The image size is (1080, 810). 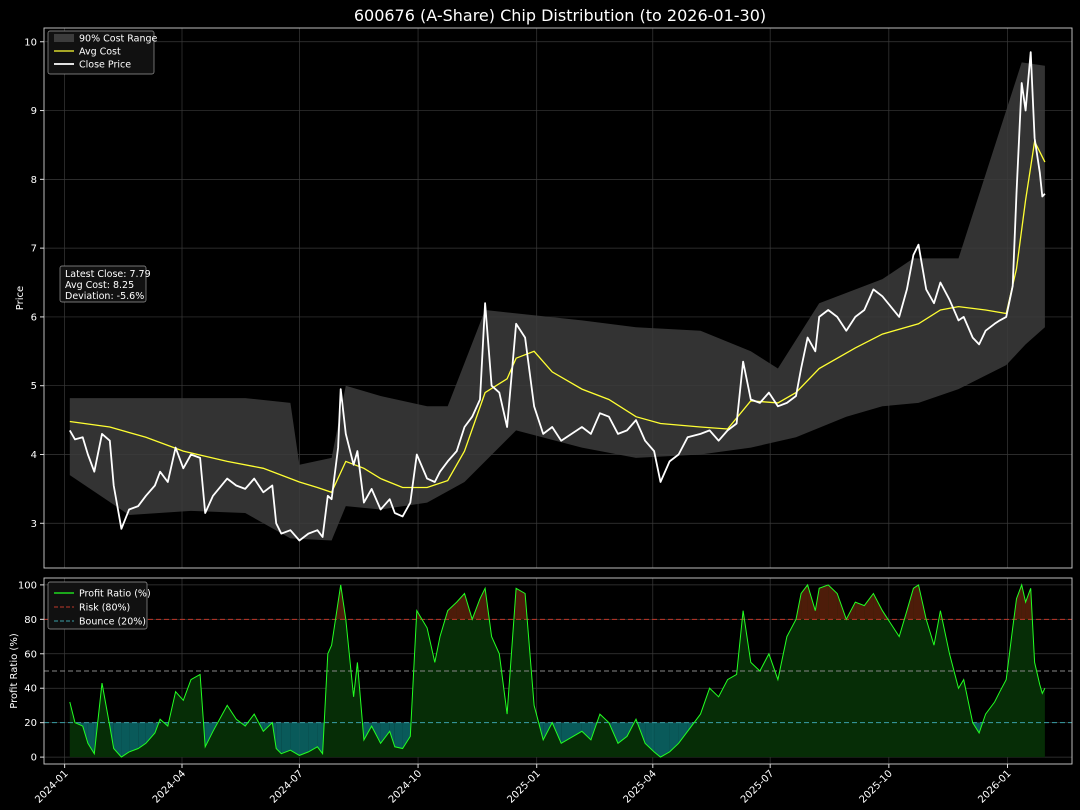 What do you see at coordinates (30, 723) in the screenshot?
I see `profit-tick-label-20: 20` at bounding box center [30, 723].